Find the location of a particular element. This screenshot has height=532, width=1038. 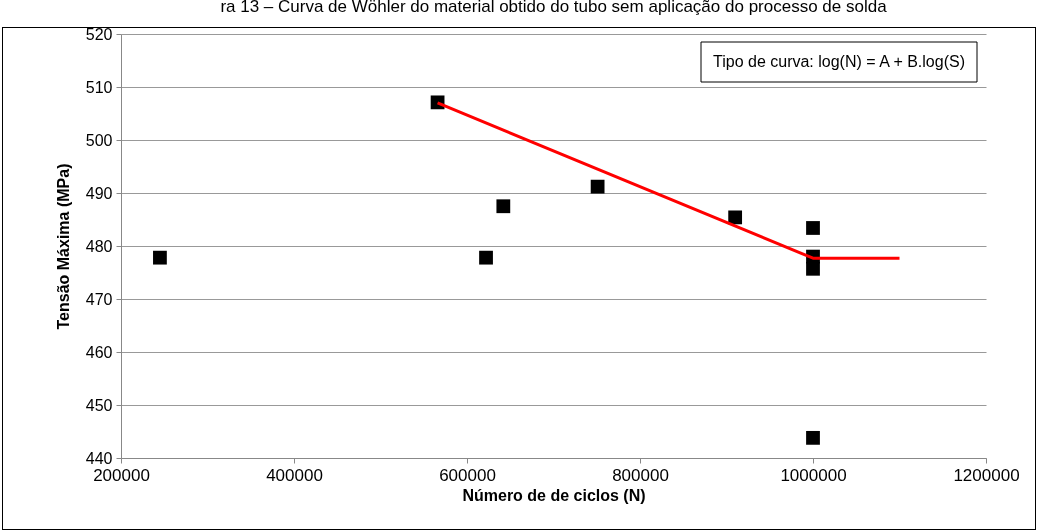

y-tick-label: 500 is located at coordinates (99, 140).